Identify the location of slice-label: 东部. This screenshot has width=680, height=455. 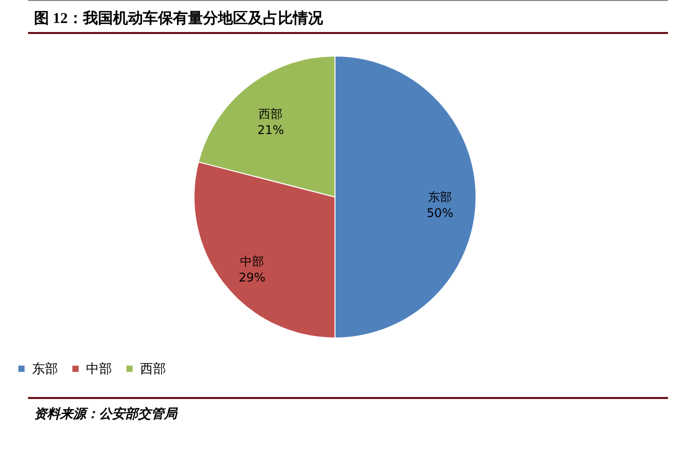
(440, 197).